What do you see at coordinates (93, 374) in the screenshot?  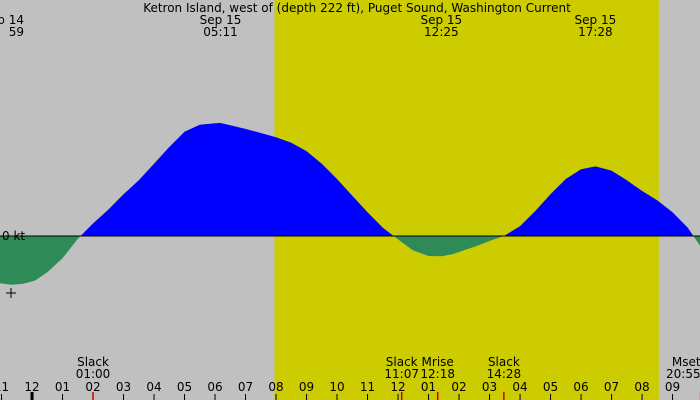 I see `slack-time-label: 01:00` at bounding box center [93, 374].